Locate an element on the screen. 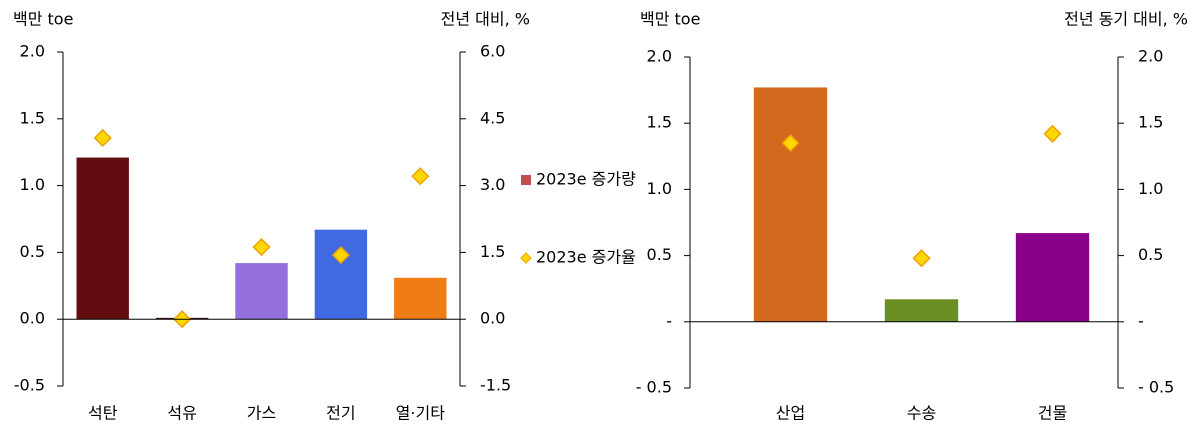 This screenshot has height=444, width=1198. y-tick-label: - 0.5 is located at coordinates (654, 387).